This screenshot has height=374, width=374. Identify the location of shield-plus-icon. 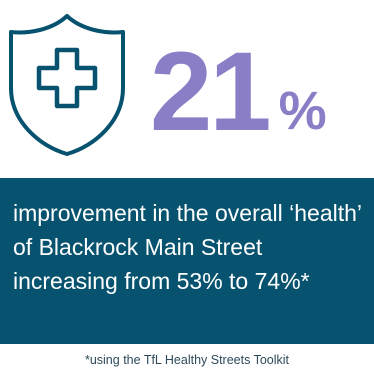
(67, 84).